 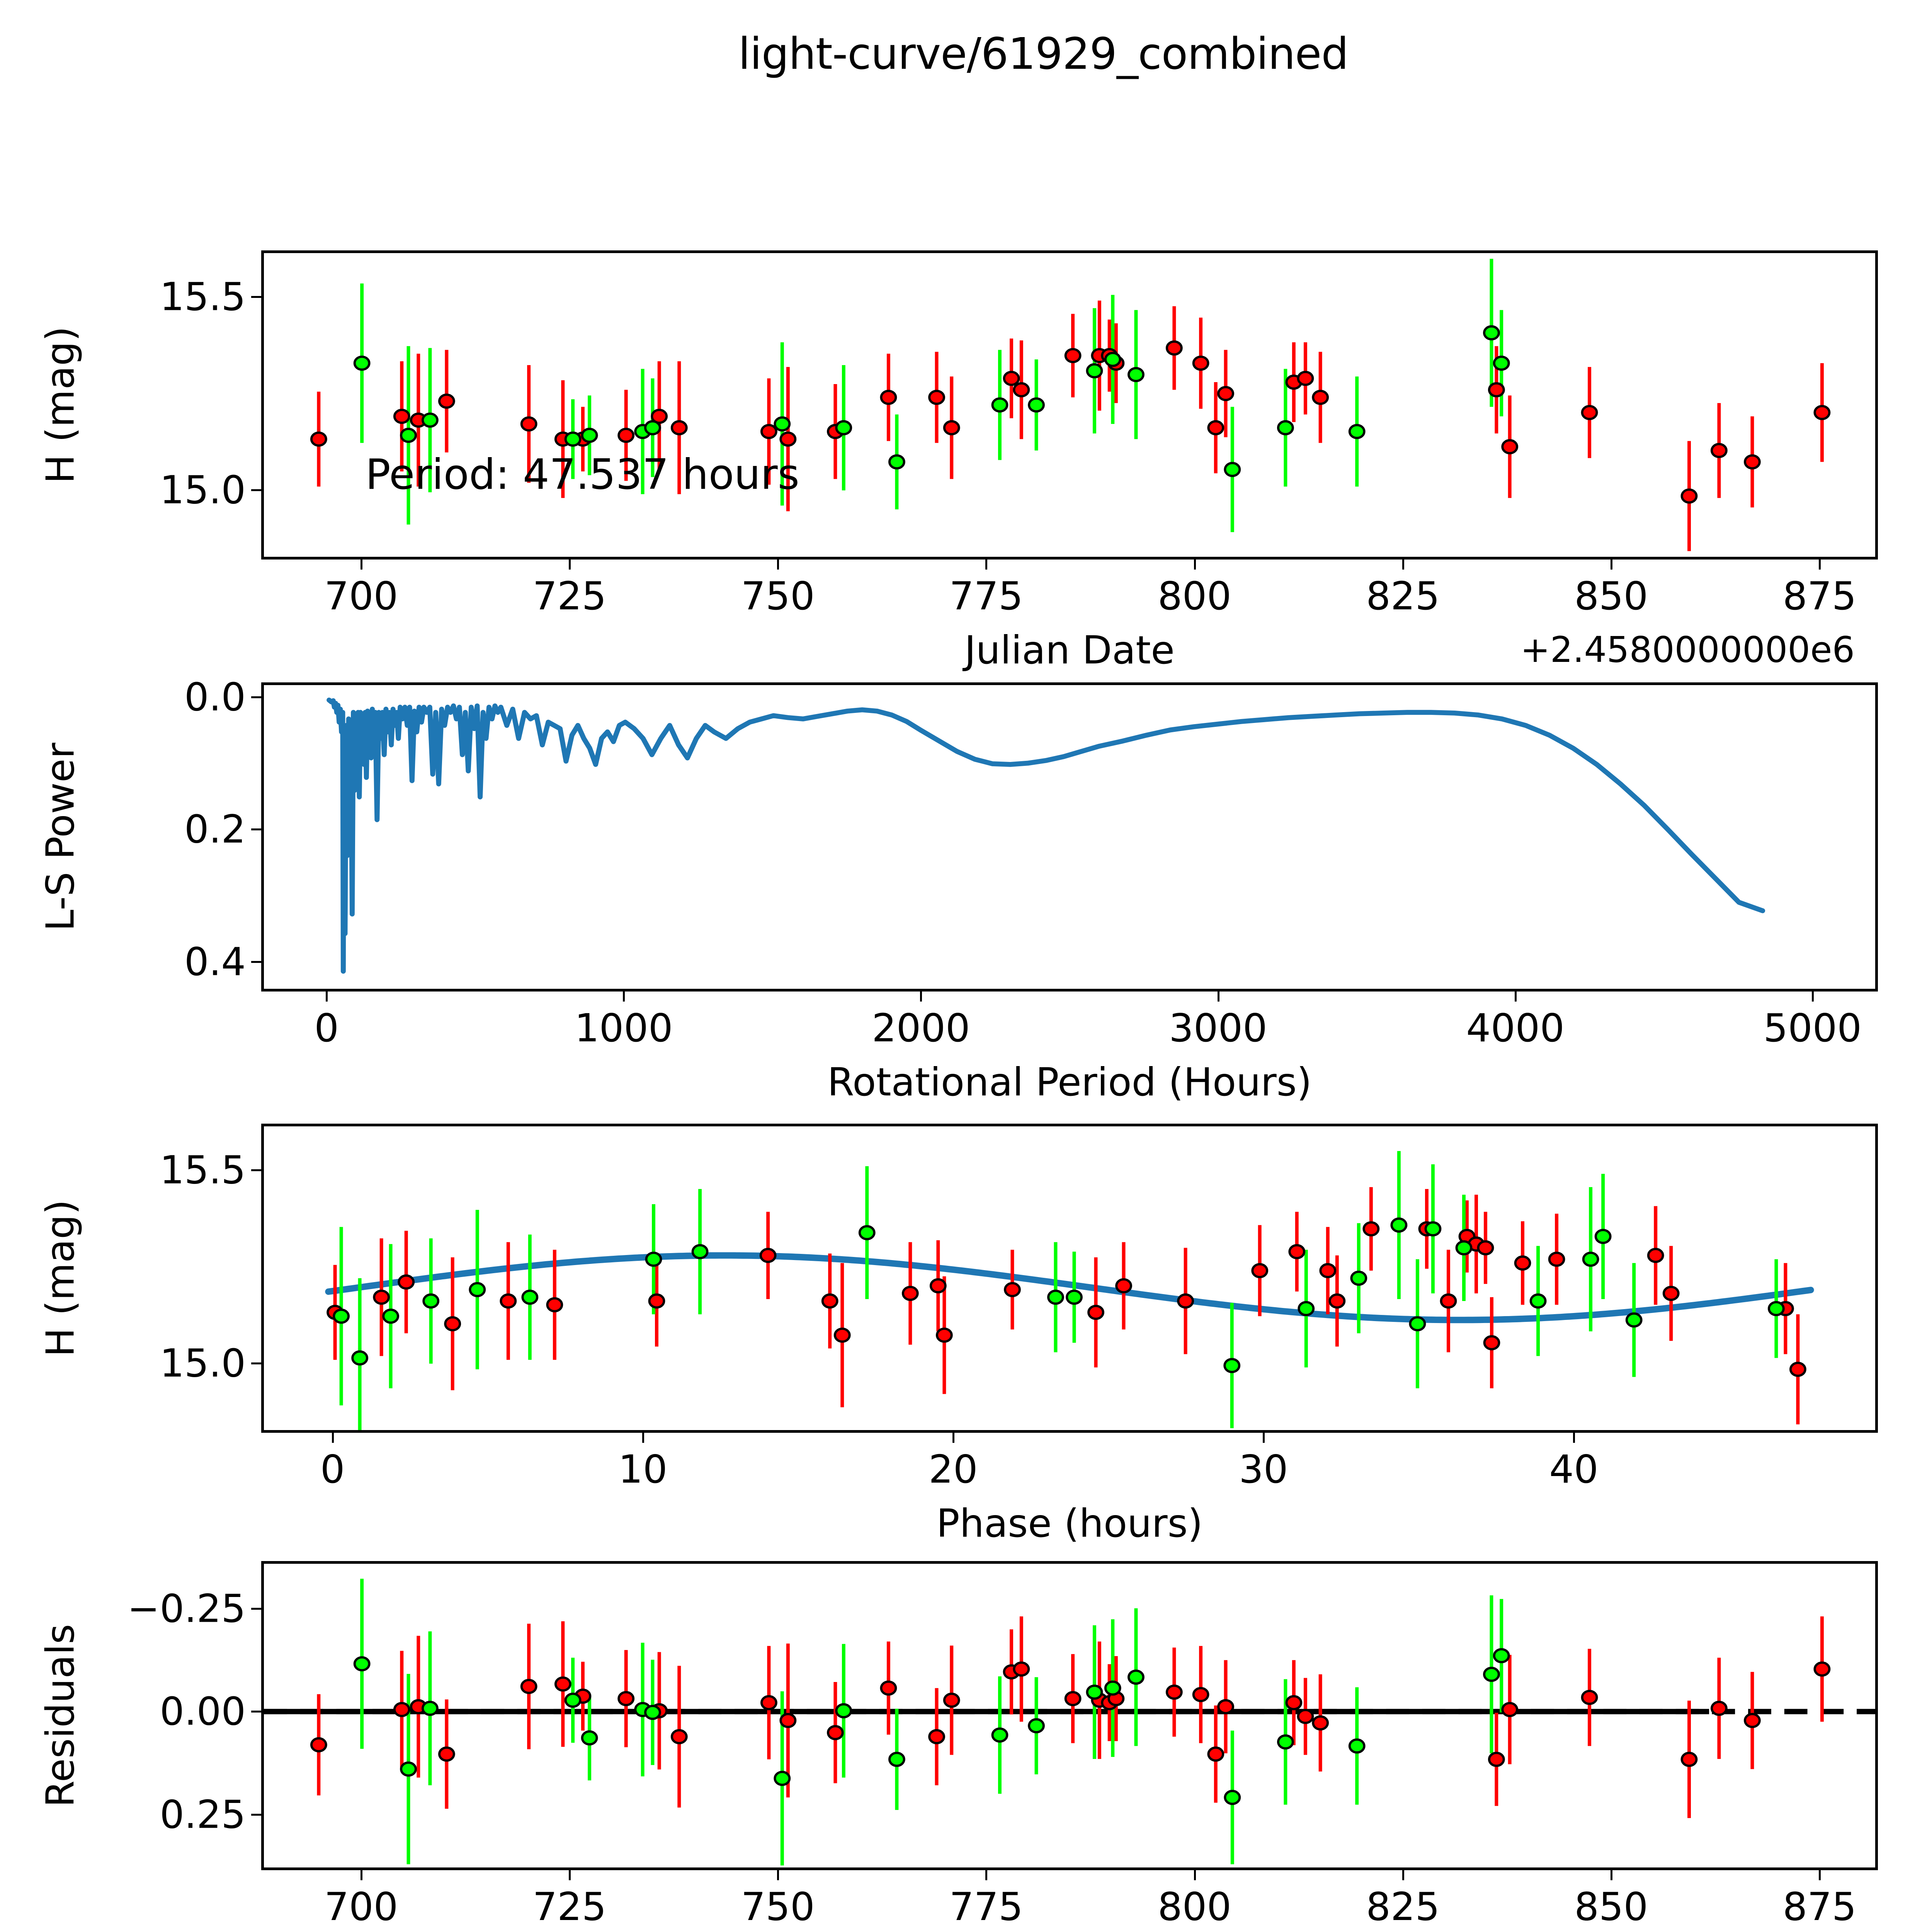 I want to click on plot-area-phase-folded, so click(x=1070, y=1278).